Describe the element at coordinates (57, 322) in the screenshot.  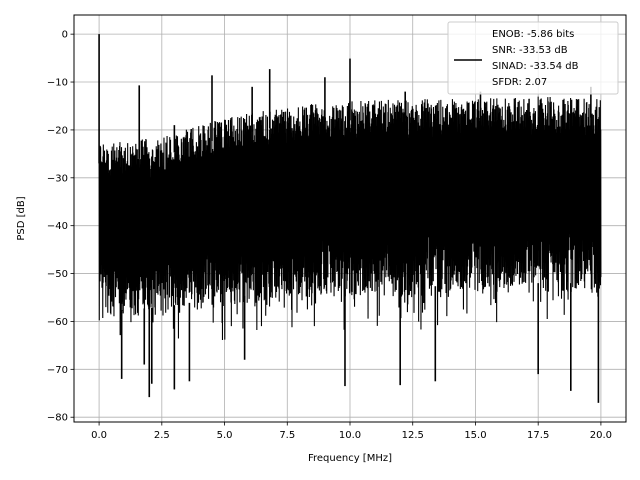
I see `y-tick-label: −60` at that location.